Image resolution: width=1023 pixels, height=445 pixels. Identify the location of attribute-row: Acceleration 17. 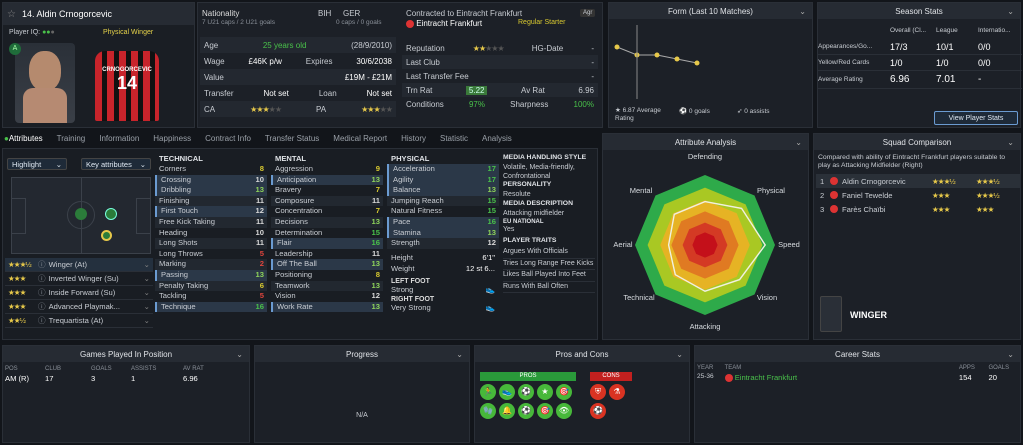
(443, 169).